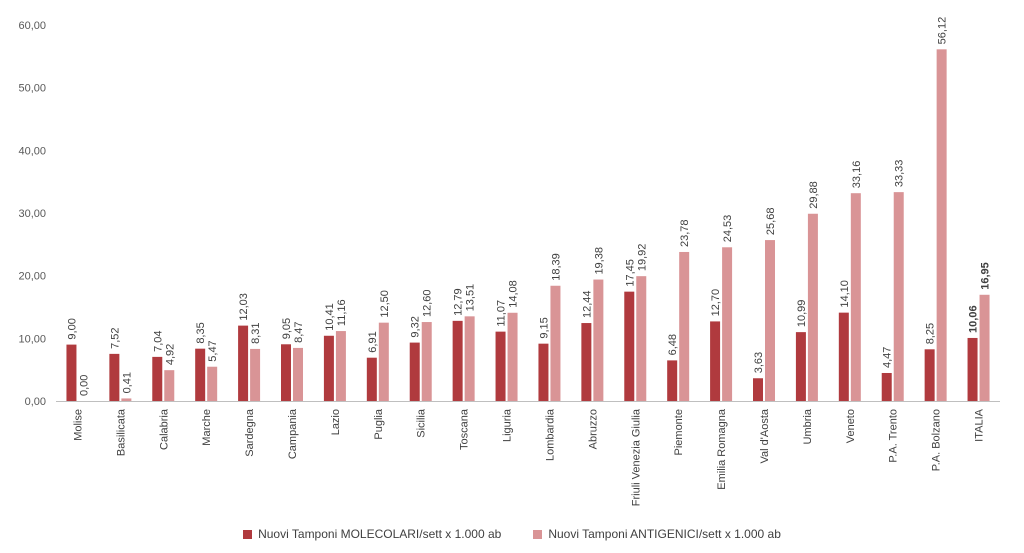  What do you see at coordinates (664, 534) in the screenshot?
I see `legend-label-antigenici: Nuovi Tamponi ANTIGENICI/sett x 1.000 ab` at bounding box center [664, 534].